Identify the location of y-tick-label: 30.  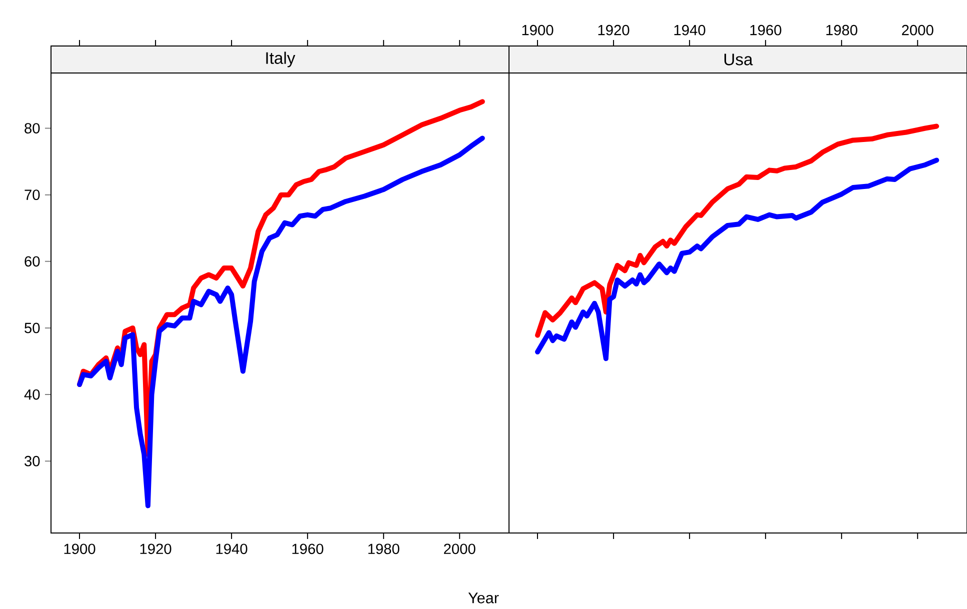
(32, 461).